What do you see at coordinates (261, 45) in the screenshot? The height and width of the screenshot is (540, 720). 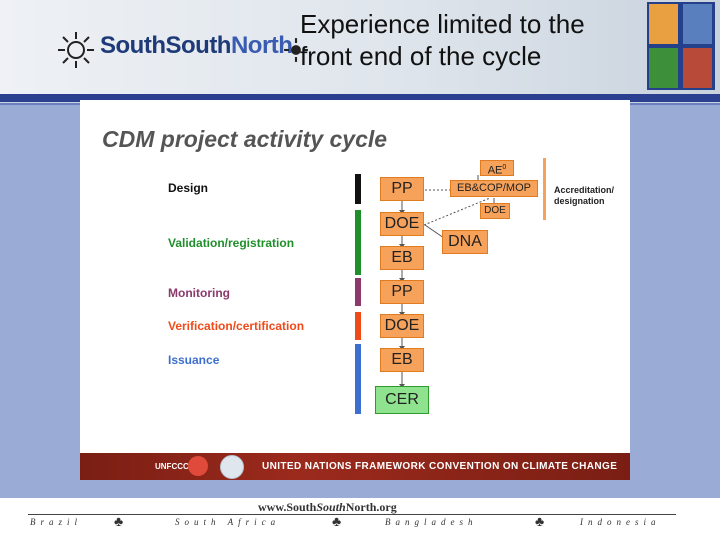 I see `logo-word-north: North` at bounding box center [261, 45].